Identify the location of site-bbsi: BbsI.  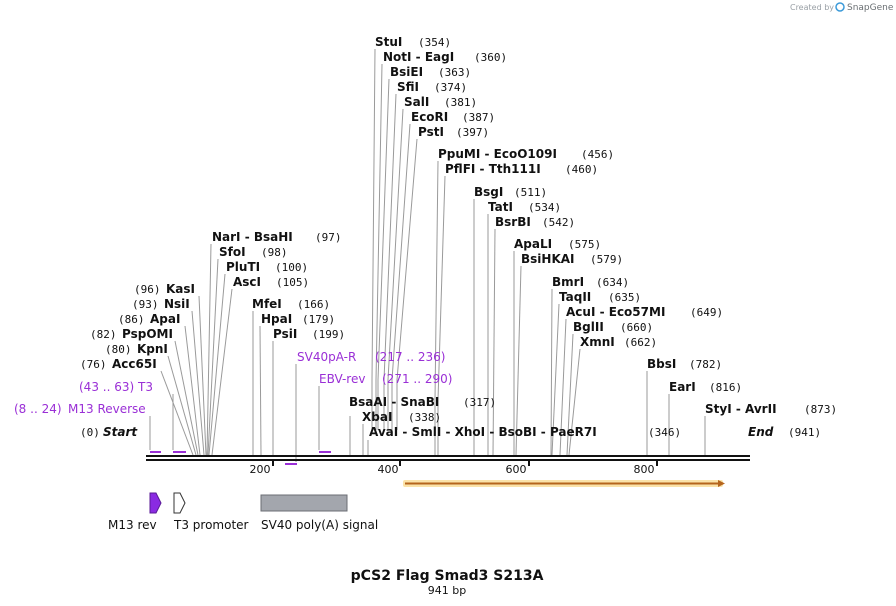
(661, 364).